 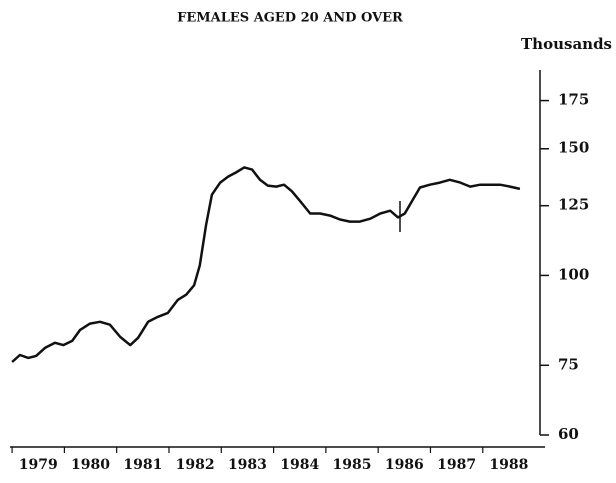 What do you see at coordinates (573, 205) in the screenshot?
I see `y-tick-label: 125` at bounding box center [573, 205].